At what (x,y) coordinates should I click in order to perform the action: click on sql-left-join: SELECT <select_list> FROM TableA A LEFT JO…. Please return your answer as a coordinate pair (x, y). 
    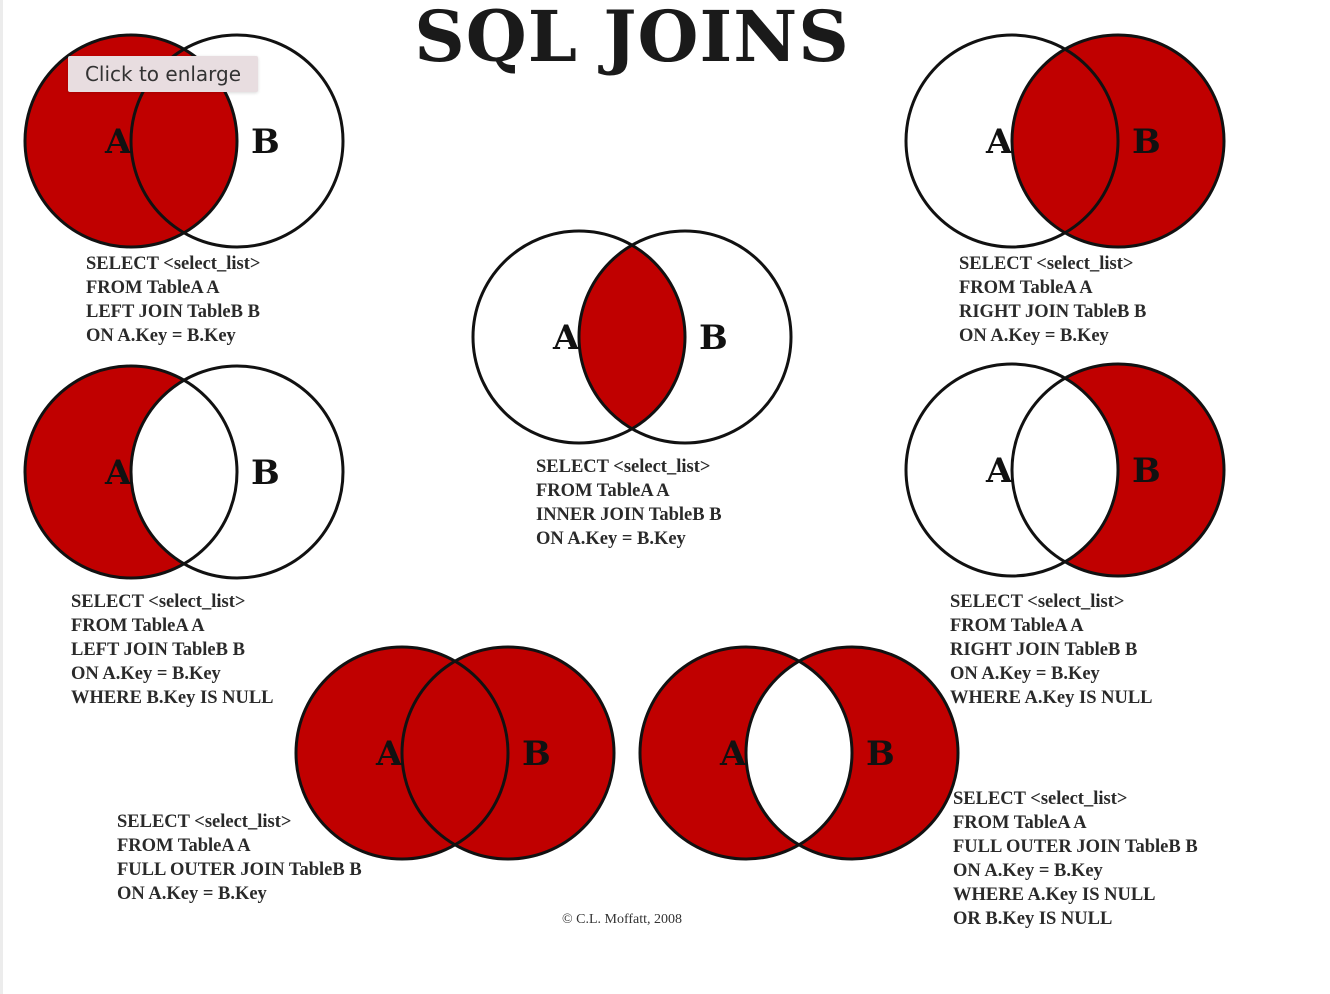
    Looking at the image, I should click on (173, 300).